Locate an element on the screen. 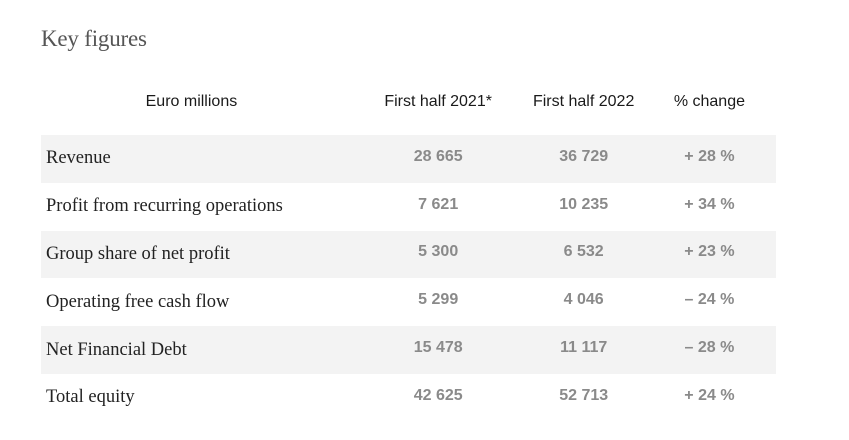 The height and width of the screenshot is (440, 849). value-2021: 42 625 is located at coordinates (438, 395).